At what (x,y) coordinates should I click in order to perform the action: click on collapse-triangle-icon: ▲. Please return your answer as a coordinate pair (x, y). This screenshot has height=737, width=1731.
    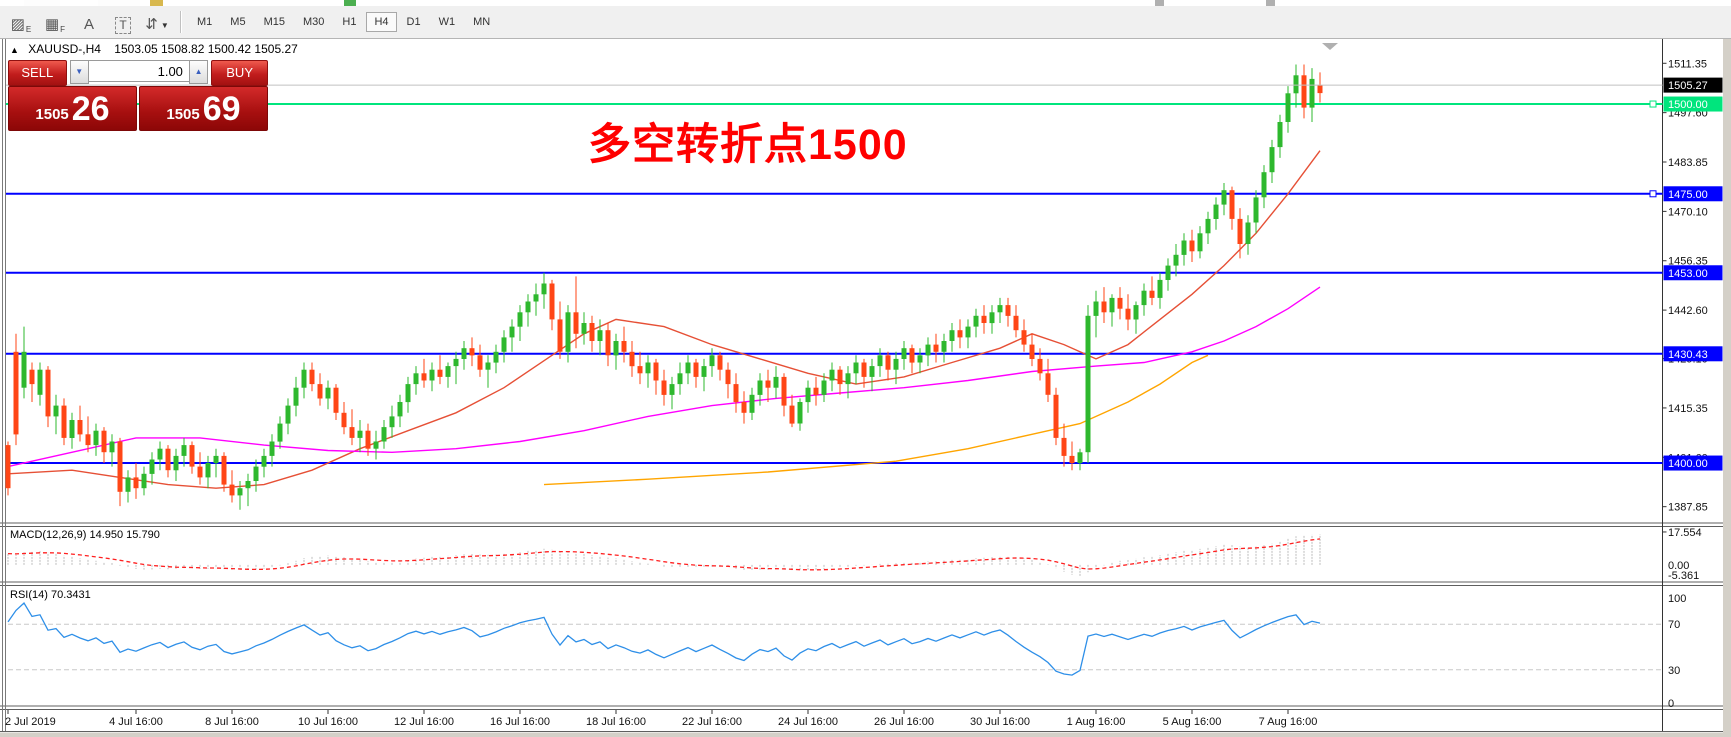
    Looking at the image, I should click on (14, 50).